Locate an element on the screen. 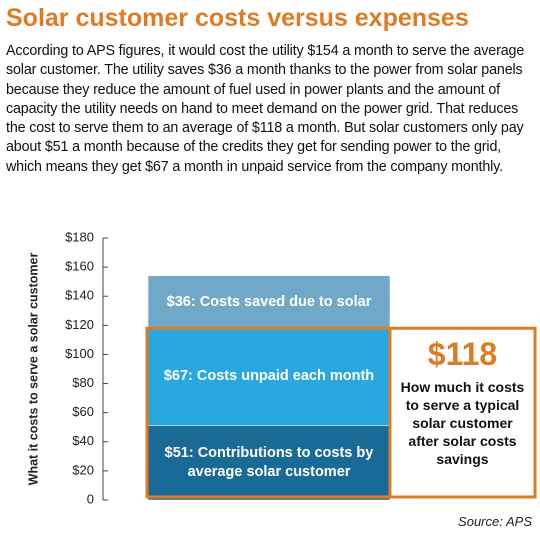 This screenshot has width=540, height=540. y-tick-label: $80 is located at coordinates (83, 382).